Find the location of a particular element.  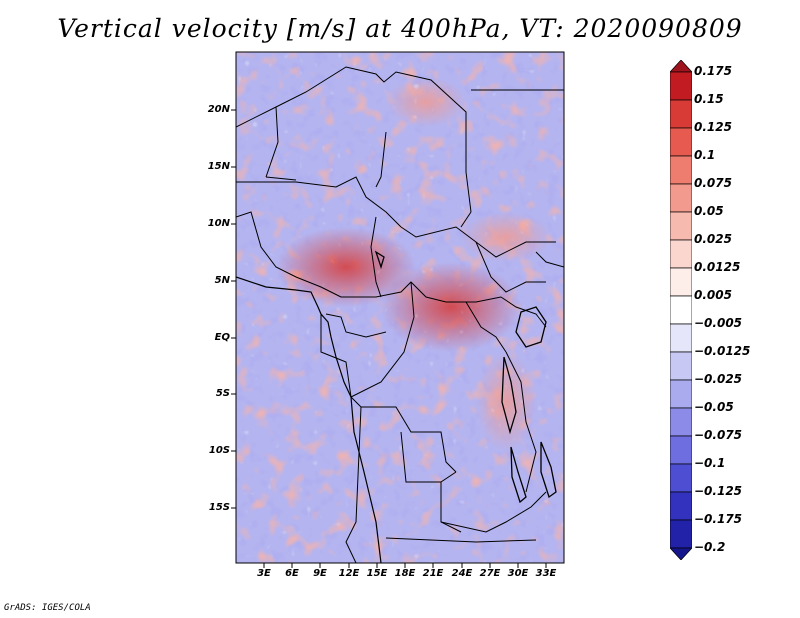

colorbar-tick-label: 0.15 is located at coordinates (709, 99).